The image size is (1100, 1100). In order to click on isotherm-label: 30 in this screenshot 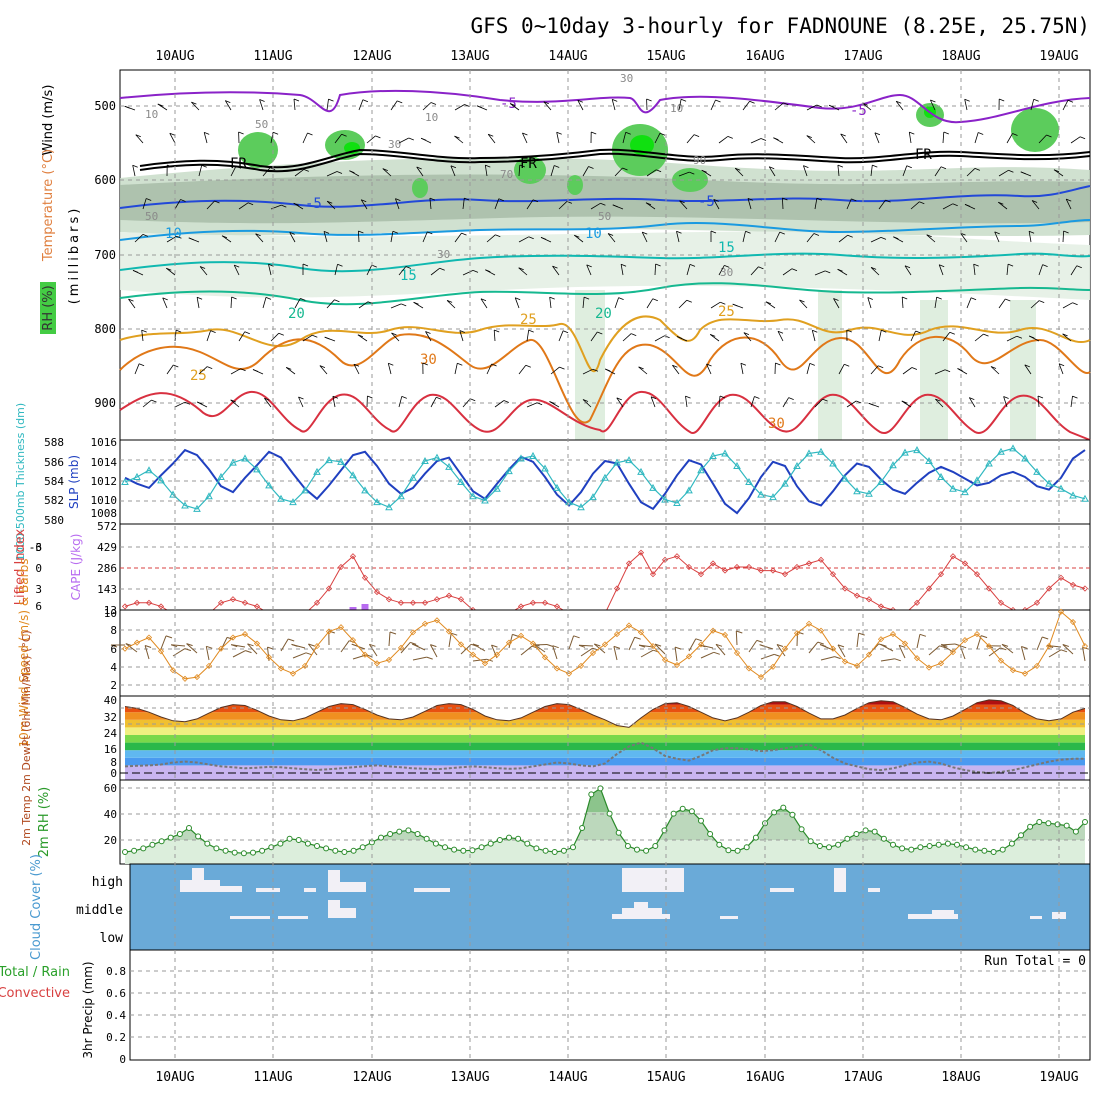, I will do `click(776, 424)`.